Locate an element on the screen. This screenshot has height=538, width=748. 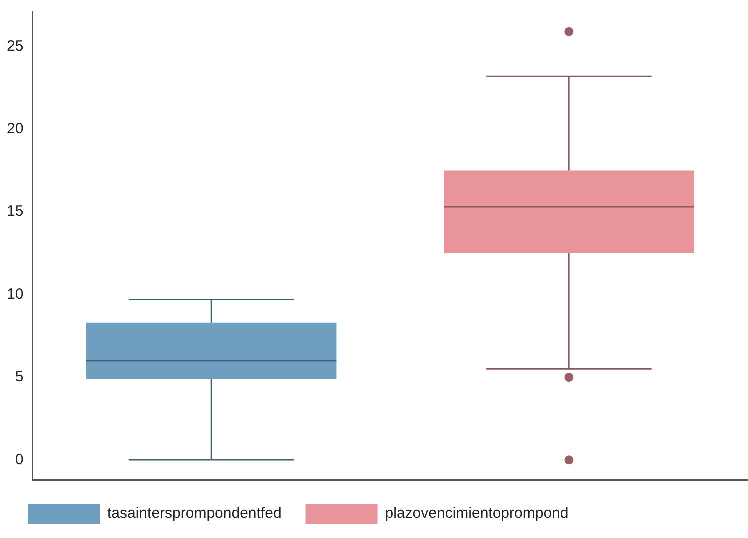
y-tick-label: 0 is located at coordinates (19, 459).